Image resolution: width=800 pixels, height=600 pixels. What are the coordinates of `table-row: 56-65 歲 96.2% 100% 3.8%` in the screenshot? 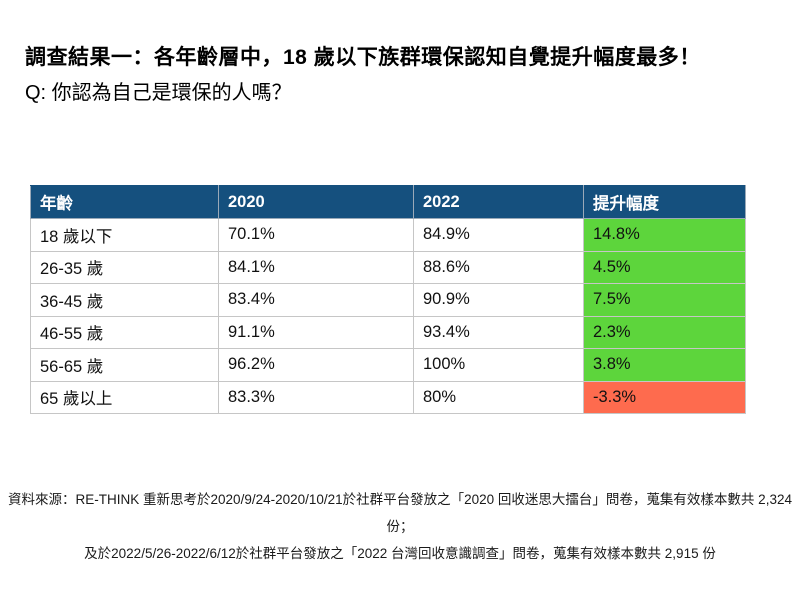 It's located at (388, 365).